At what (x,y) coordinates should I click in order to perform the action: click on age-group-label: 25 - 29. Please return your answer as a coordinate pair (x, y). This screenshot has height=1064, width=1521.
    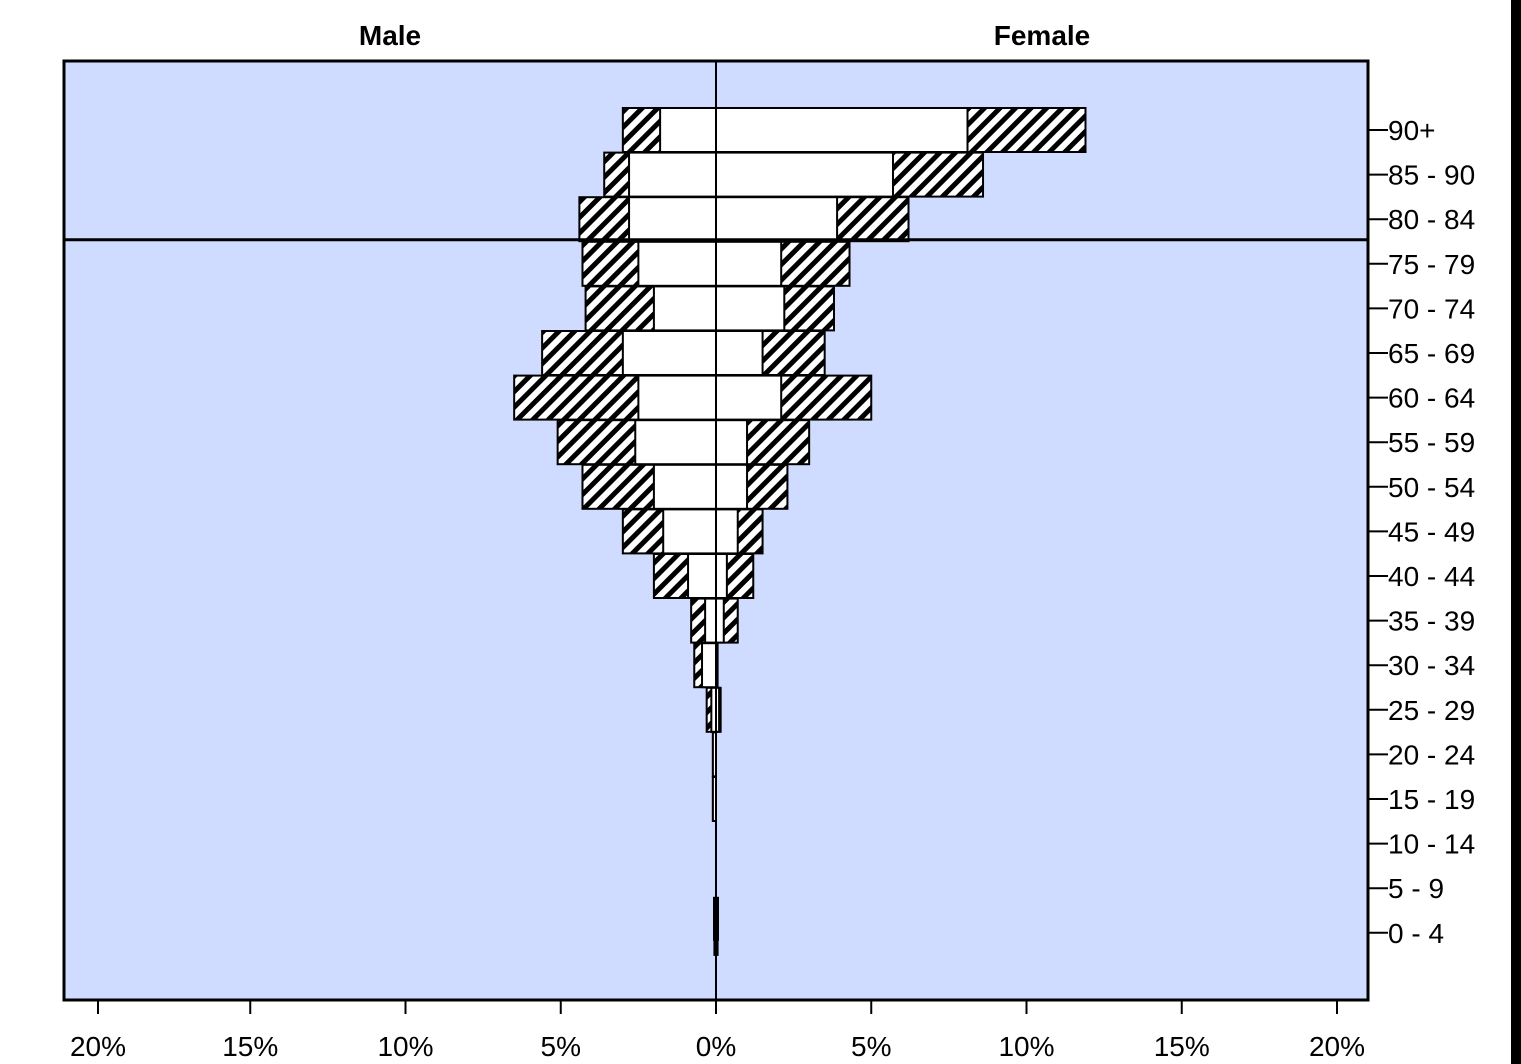
    Looking at the image, I should click on (1431, 710).